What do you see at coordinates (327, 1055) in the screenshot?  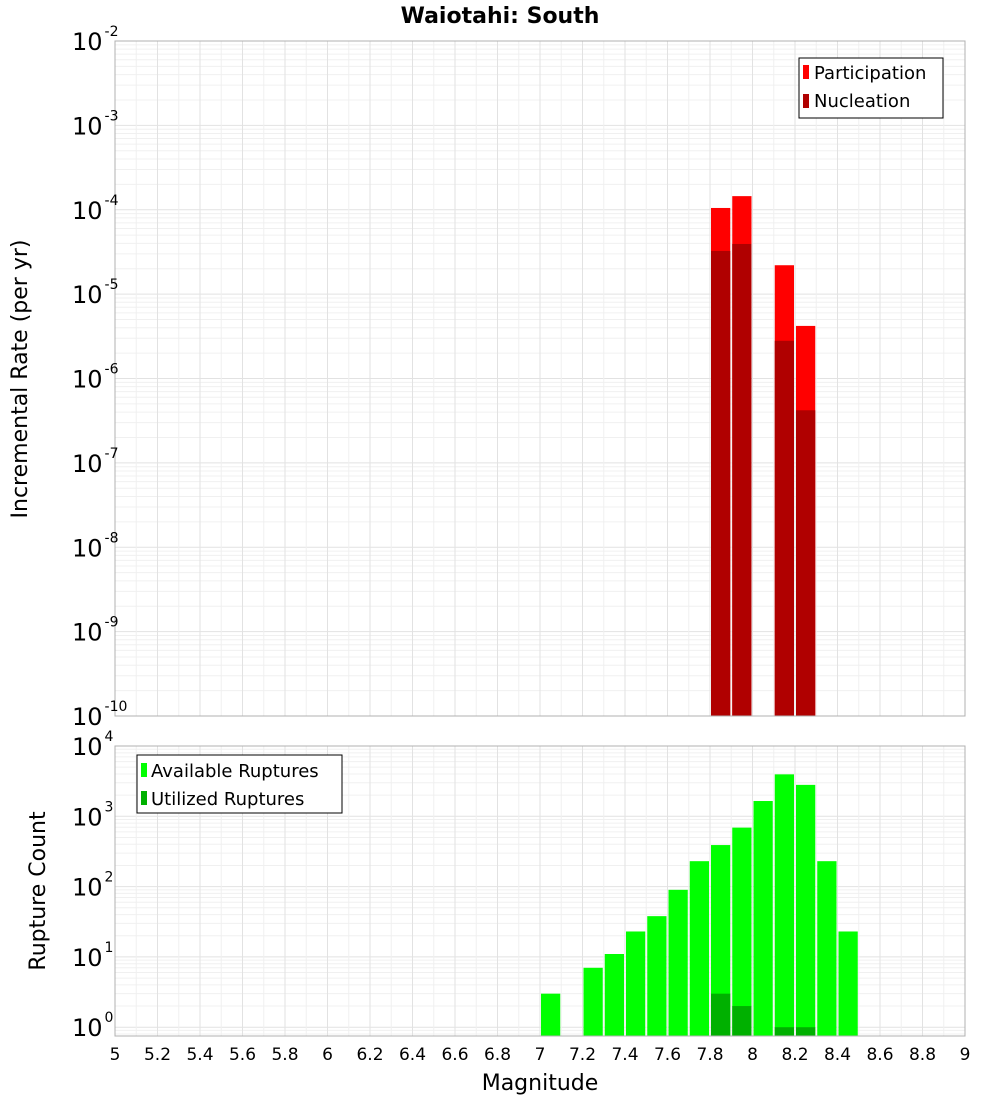 I see `x-tick-label: 6` at bounding box center [327, 1055].